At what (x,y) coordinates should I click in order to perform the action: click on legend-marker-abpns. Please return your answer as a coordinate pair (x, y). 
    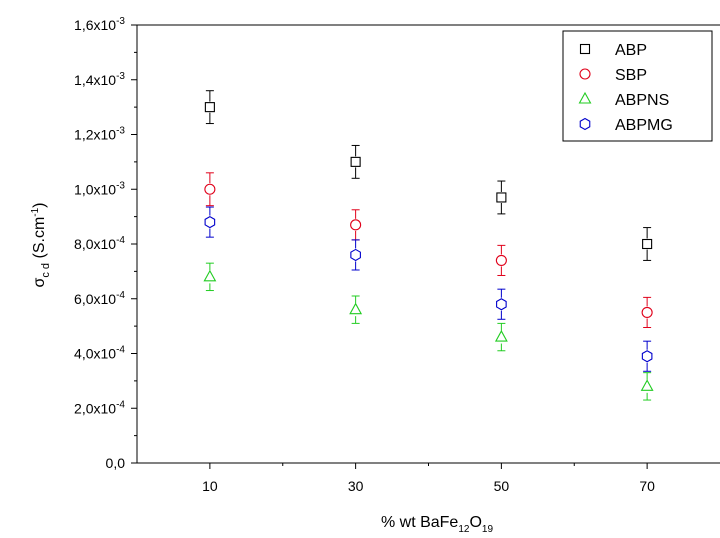
    Looking at the image, I should click on (585, 97).